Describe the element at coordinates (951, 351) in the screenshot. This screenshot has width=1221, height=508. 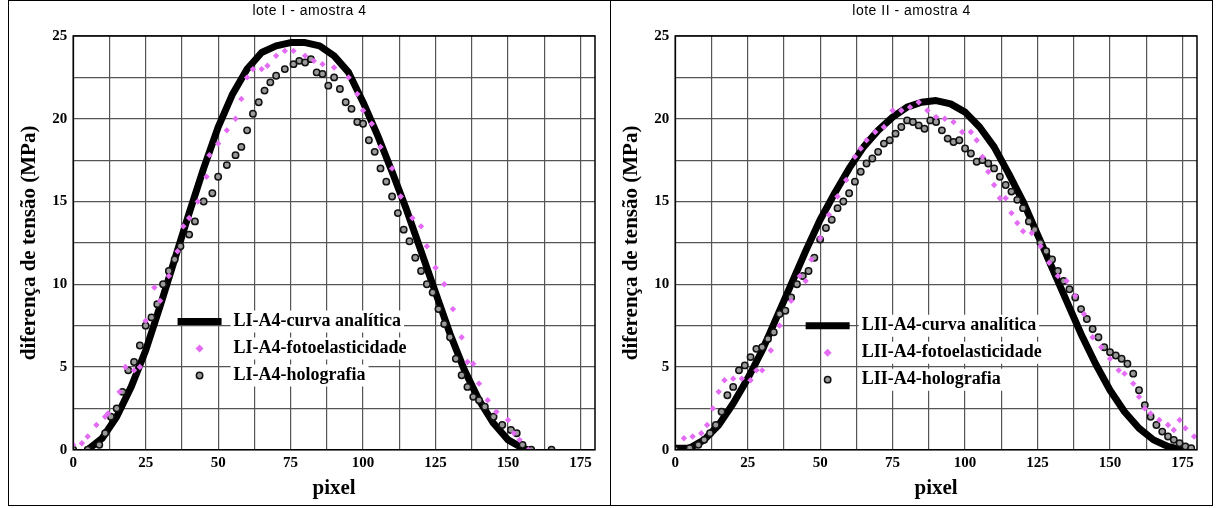
I see `legend-label: LII-A4-fotoelasticidade` at that location.